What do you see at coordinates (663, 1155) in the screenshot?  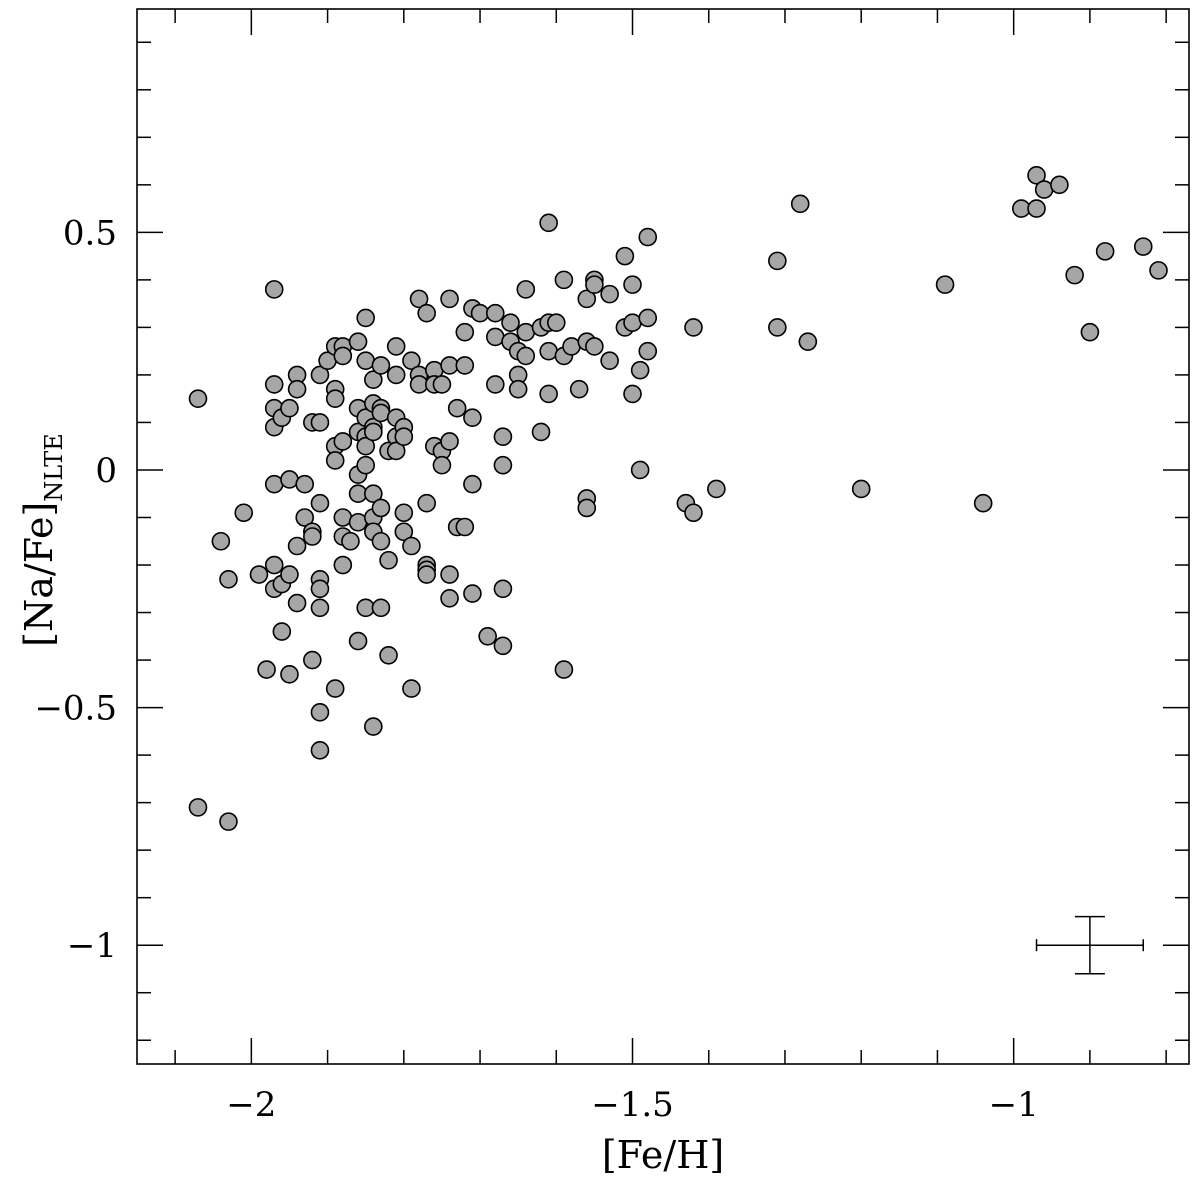 I see `x-axis-label: [Fe/H]` at bounding box center [663, 1155].